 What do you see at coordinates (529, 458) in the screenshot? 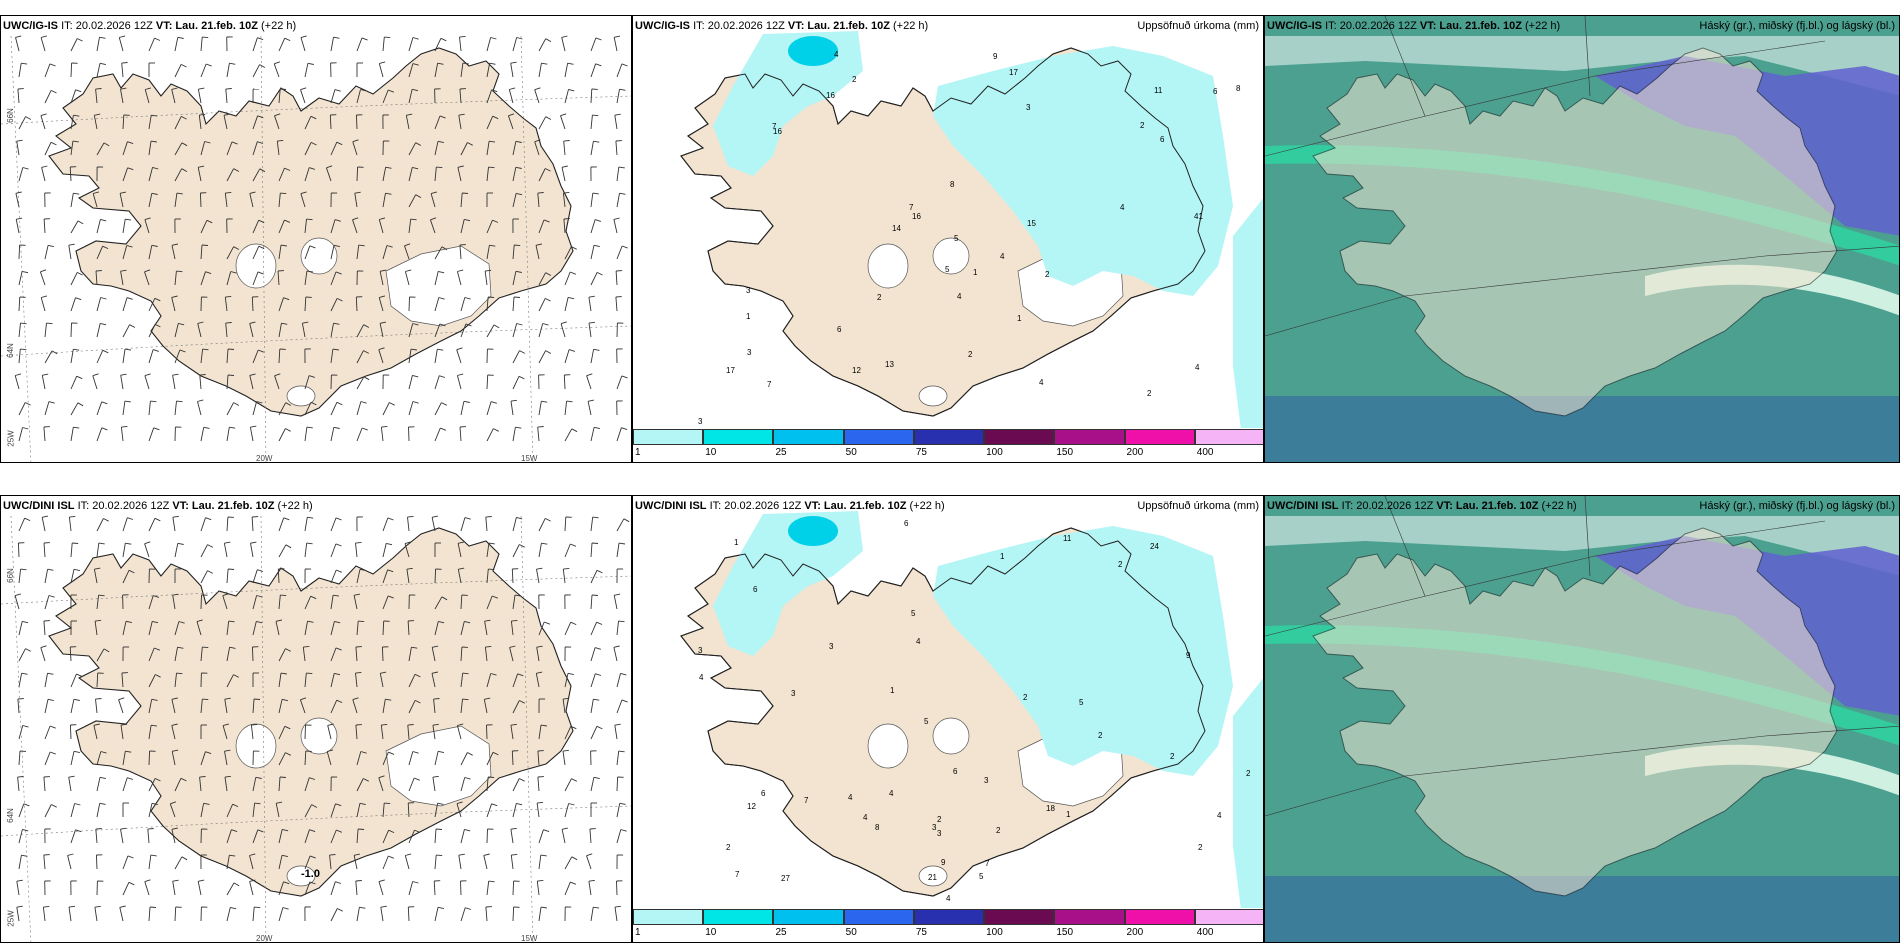
I see `lon-label-15: 15W` at bounding box center [529, 458].